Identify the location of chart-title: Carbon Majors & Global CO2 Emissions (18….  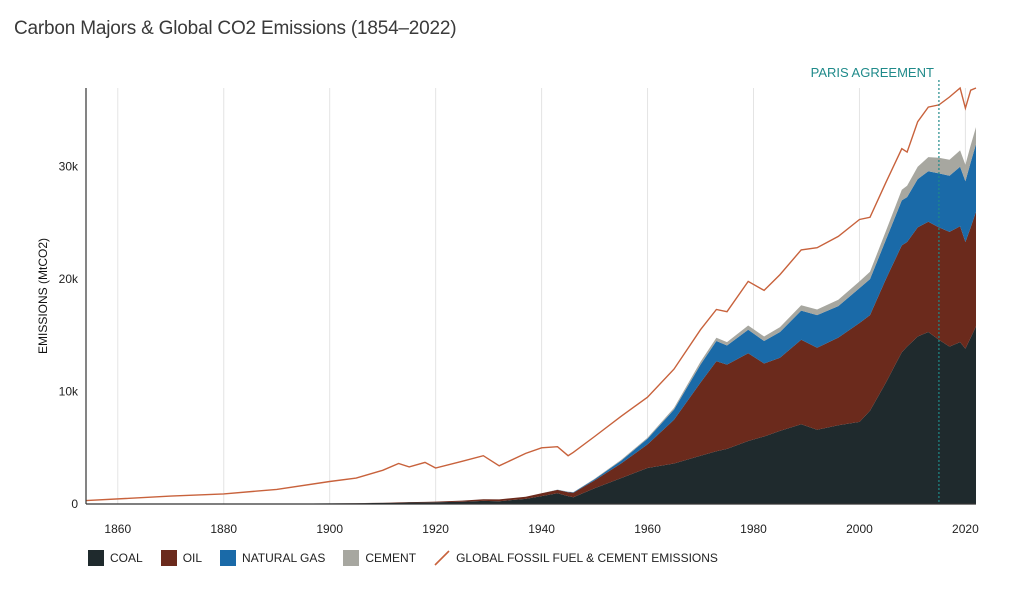
(235, 28).